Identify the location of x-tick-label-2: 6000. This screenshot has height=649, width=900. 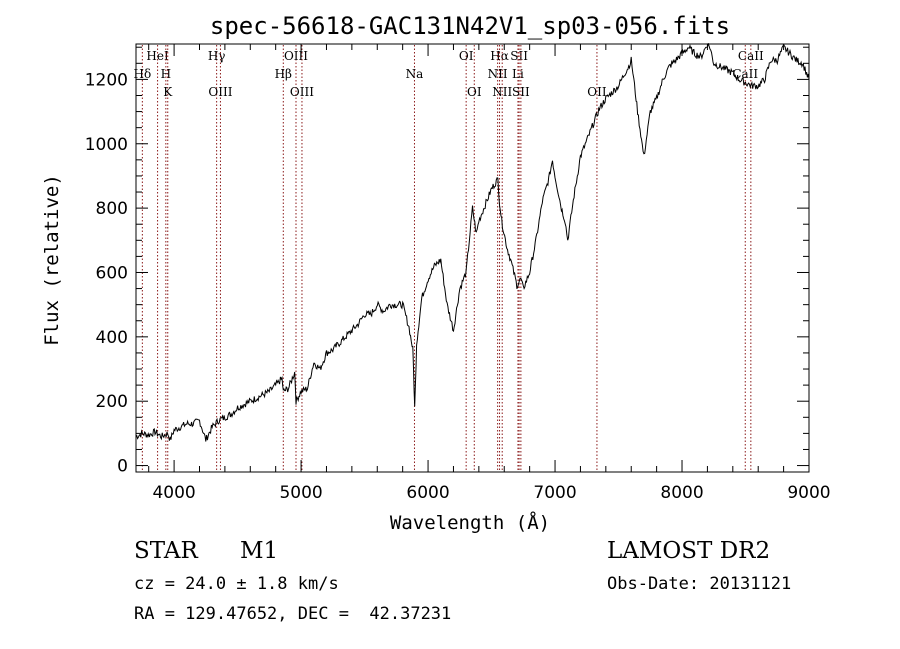
(427, 493).